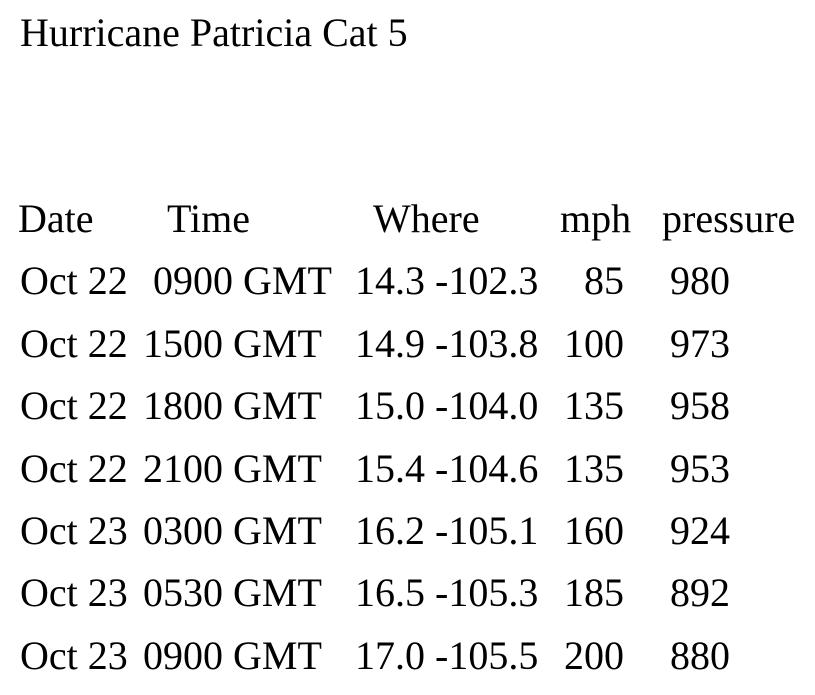  Describe the element at coordinates (447, 343) in the screenshot. I see `cell-where: 14.9 -103.8` at that location.